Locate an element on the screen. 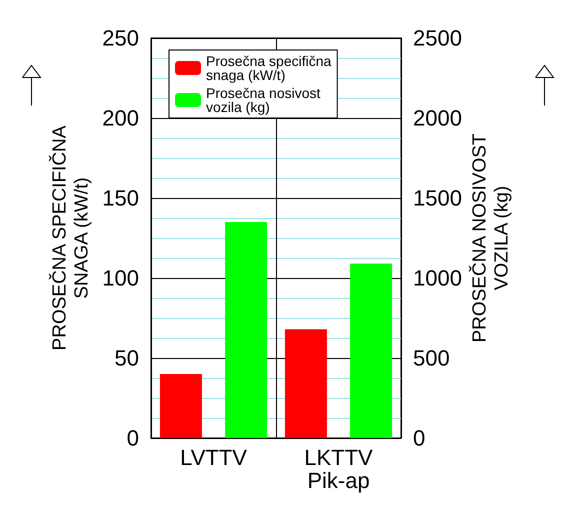 The height and width of the screenshot is (523, 564). y-axis-title: PROSEČNA SPECIFIČNA SNAGA (kW/t) is located at coordinates (70, 237).